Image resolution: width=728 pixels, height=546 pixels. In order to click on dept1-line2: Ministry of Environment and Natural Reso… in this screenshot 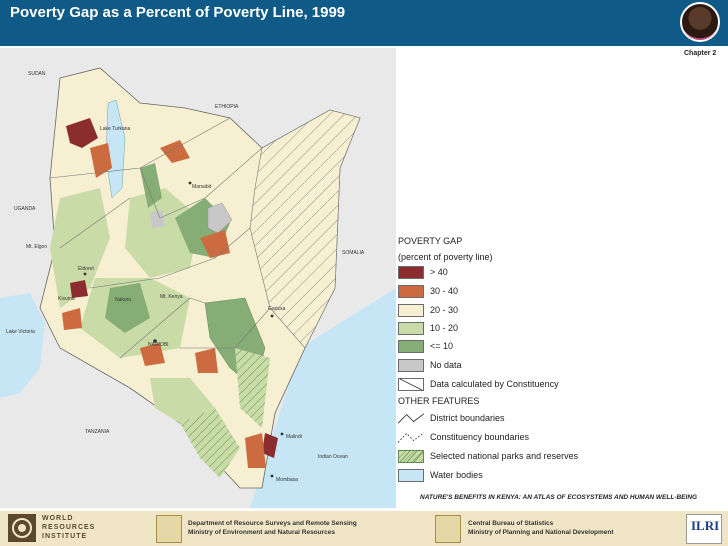, I will do `click(262, 532)`.